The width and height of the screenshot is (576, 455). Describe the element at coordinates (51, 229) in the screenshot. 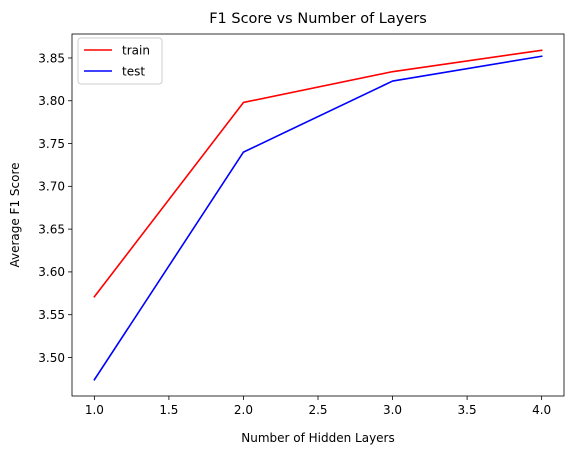

I see `y-tick-label: 3.65` at that location.